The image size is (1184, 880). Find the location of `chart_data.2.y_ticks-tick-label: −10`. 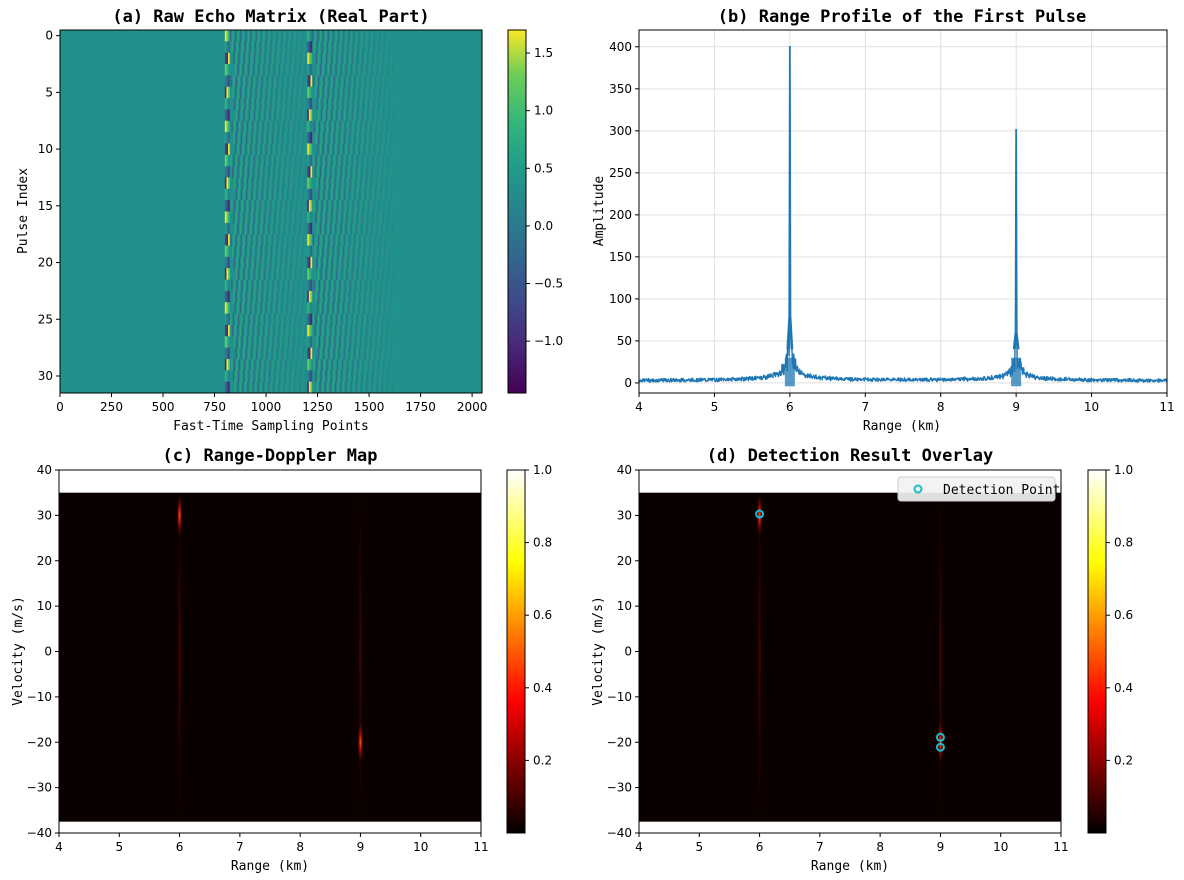

chart_data.2.y_ticks-tick-label: −10 is located at coordinates (39, 697).